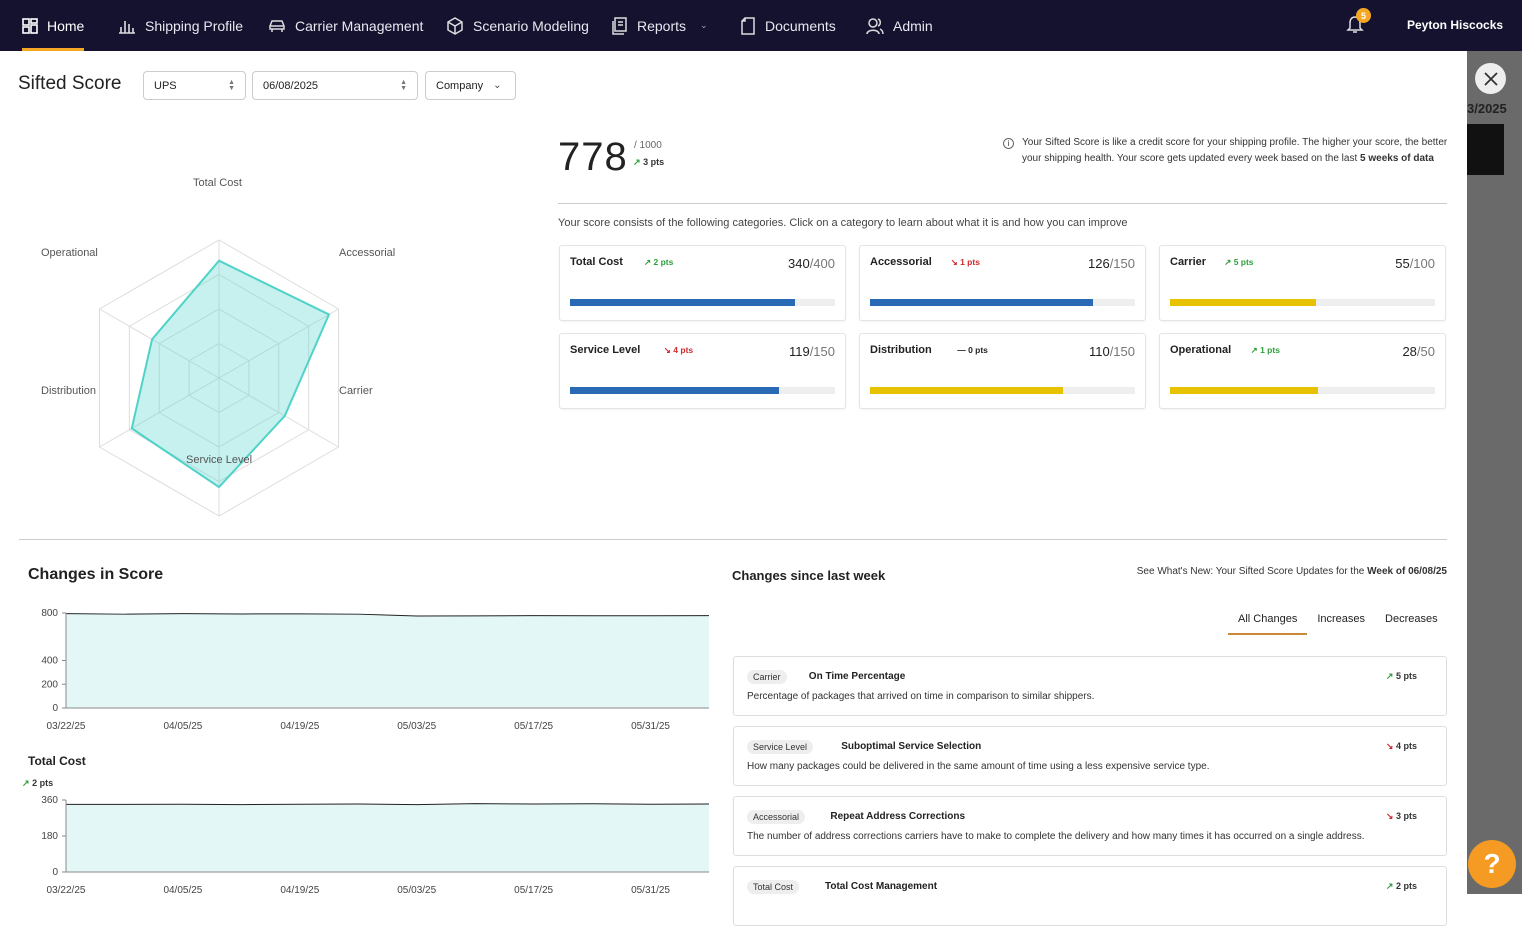 This screenshot has height=926, width=1522. What do you see at coordinates (335, 85) in the screenshot?
I see `date-select: 06/08/2025 ▲ ▼` at bounding box center [335, 85].